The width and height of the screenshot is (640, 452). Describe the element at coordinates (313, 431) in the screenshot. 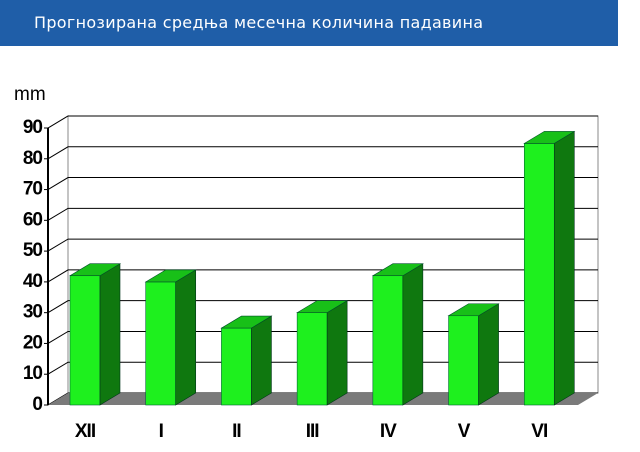

I see `x-tick-label: III` at that location.